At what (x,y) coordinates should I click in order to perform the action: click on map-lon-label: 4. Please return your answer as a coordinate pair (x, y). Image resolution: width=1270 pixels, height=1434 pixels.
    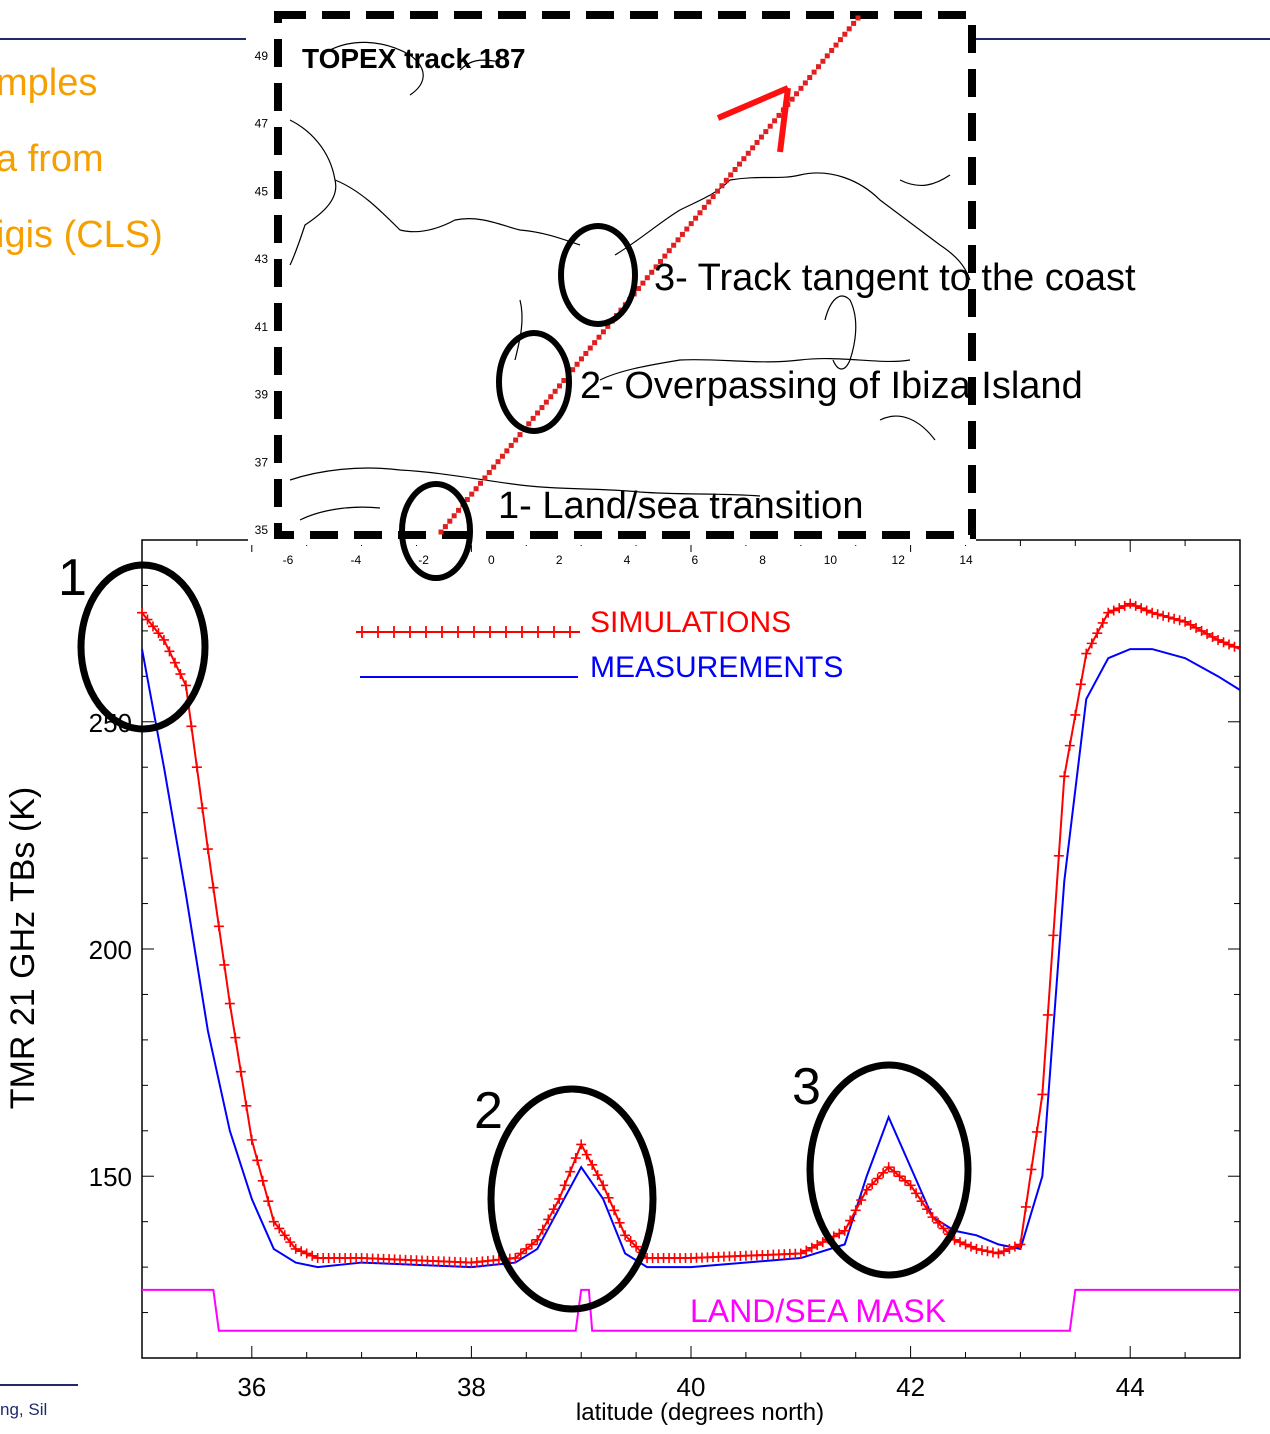
    Looking at the image, I should click on (627, 560).